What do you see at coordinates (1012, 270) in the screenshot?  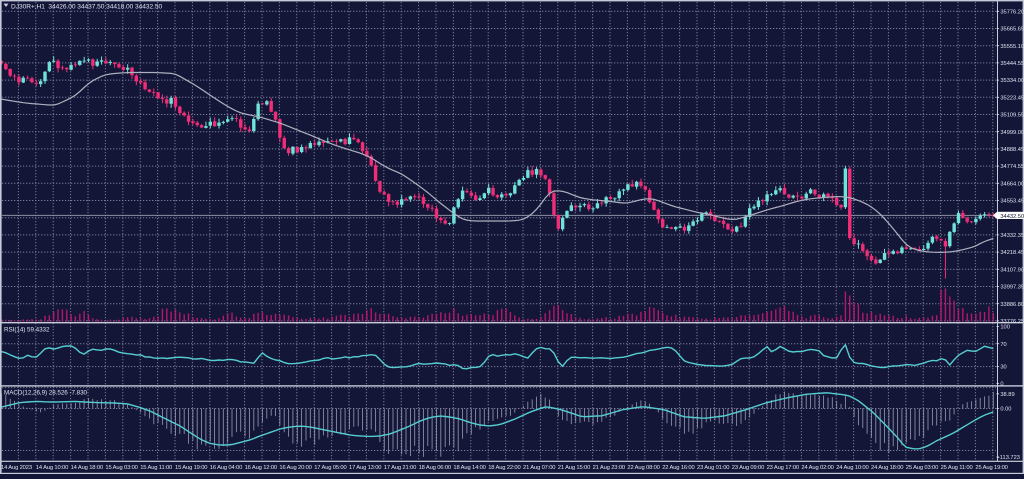 I see `svg-text: 34107.90` at bounding box center [1012, 270].